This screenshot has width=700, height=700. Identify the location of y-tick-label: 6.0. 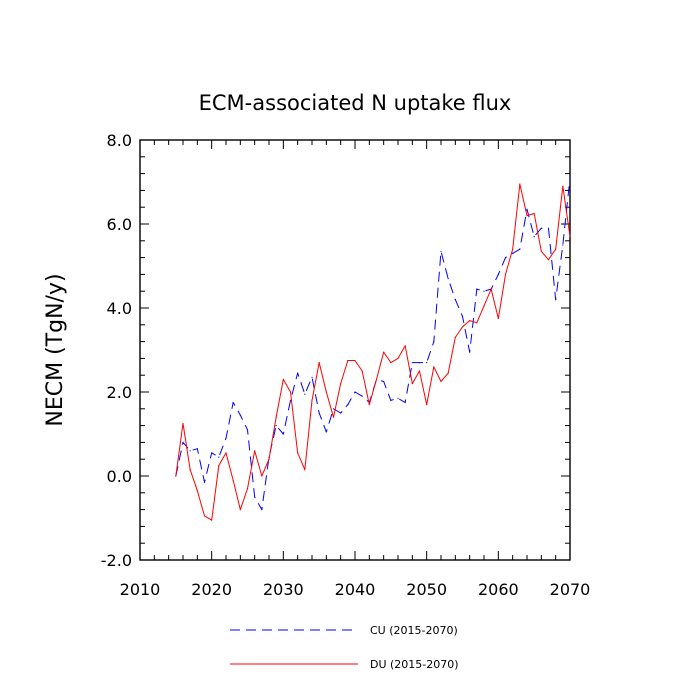
(119, 224).